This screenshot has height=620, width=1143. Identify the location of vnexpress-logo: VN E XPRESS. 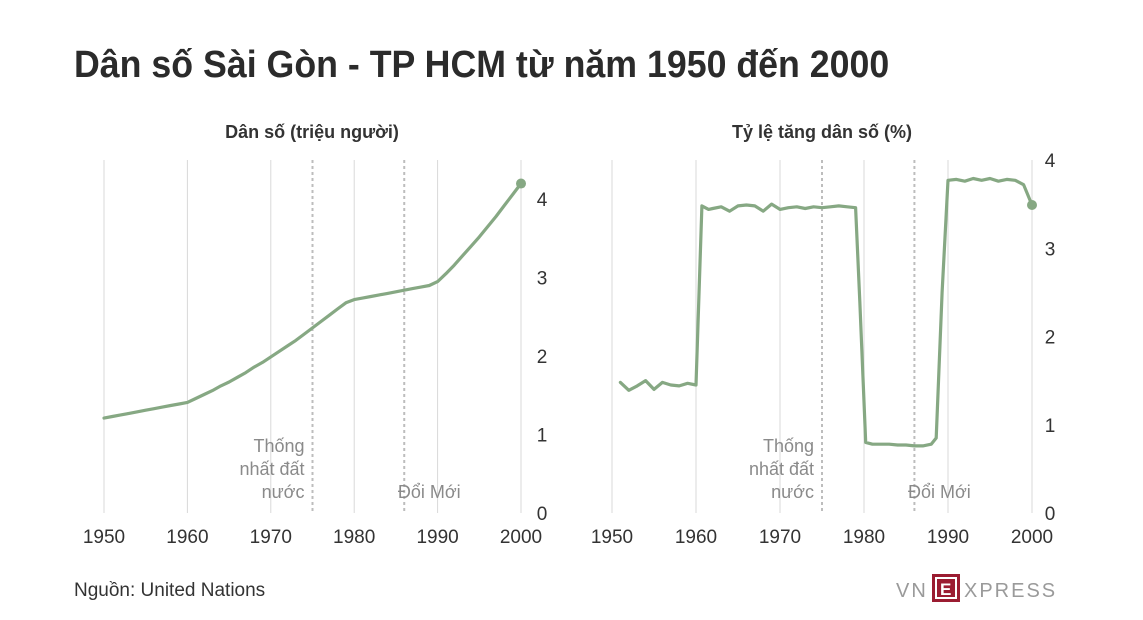
(976, 588).